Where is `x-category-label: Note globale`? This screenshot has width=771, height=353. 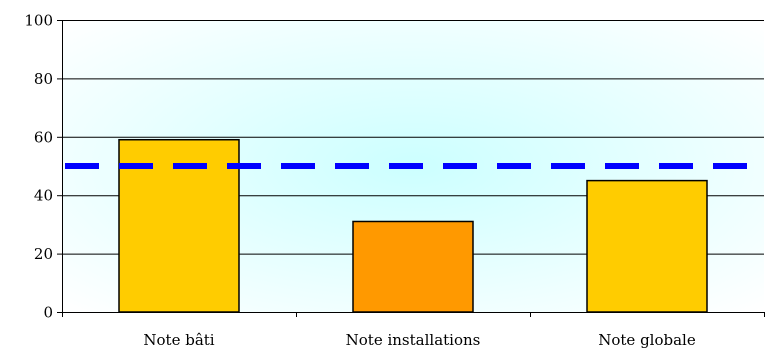
x-category-label: Note globale is located at coordinates (647, 340).